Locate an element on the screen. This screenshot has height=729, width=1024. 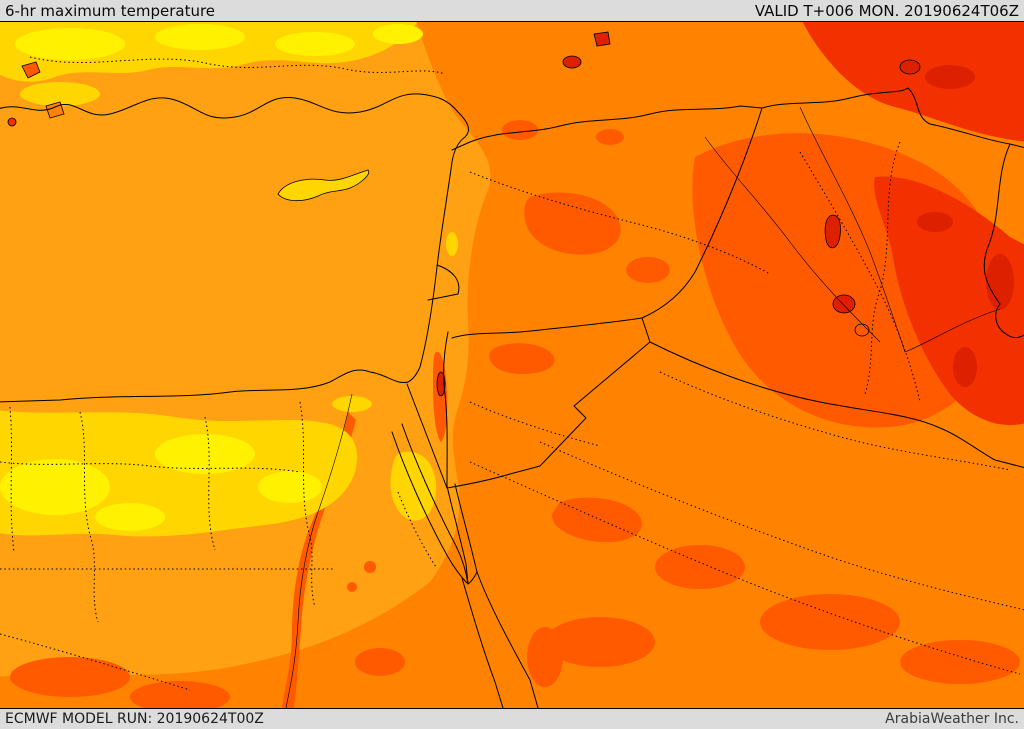
lebanon-syria-border is located at coordinates (448, 279).